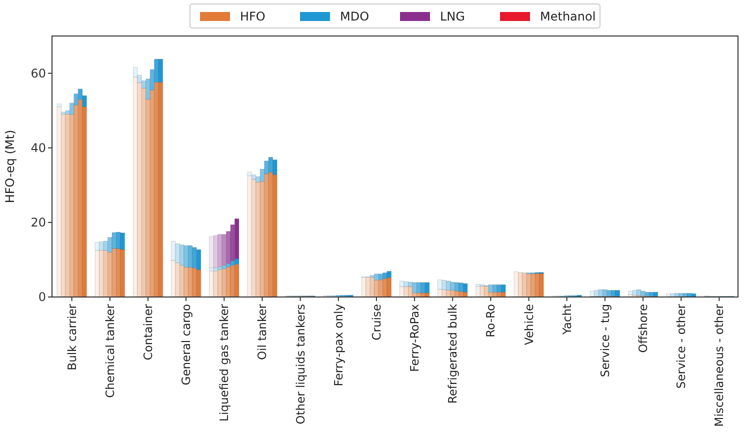  I want to click on x-tick-label: Cruise, so click(376, 322).